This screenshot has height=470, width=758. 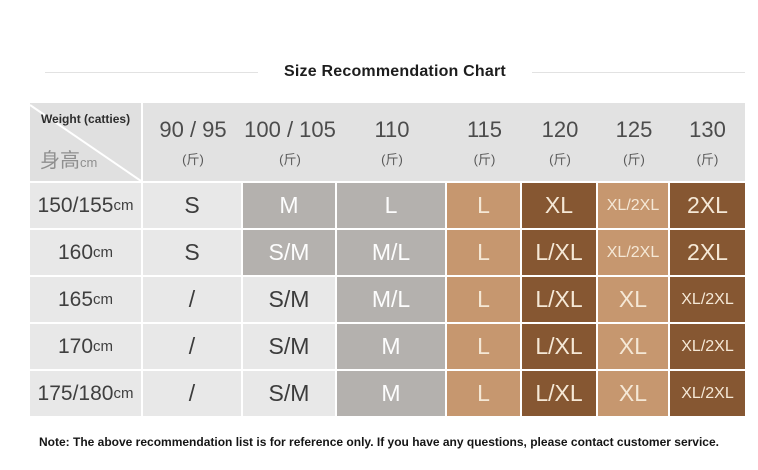 I want to click on table-row: 175/180 cm / S/M M L L/XL XL XL/2XL, so click(x=387, y=393).